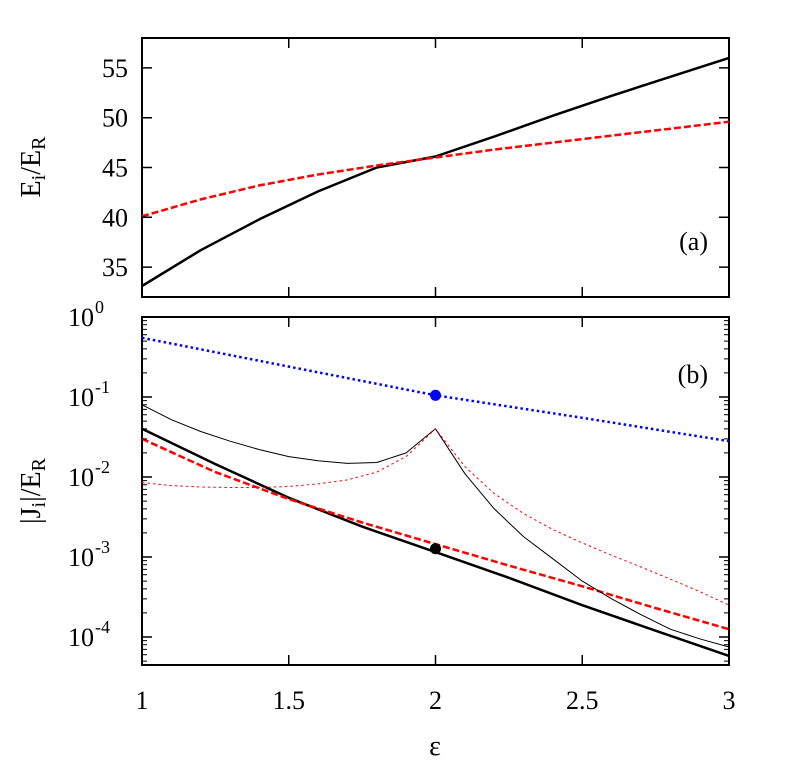 The height and width of the screenshot is (771, 789). Describe the element at coordinates (435, 549) in the screenshot. I see `panel-b-black-marker` at that location.